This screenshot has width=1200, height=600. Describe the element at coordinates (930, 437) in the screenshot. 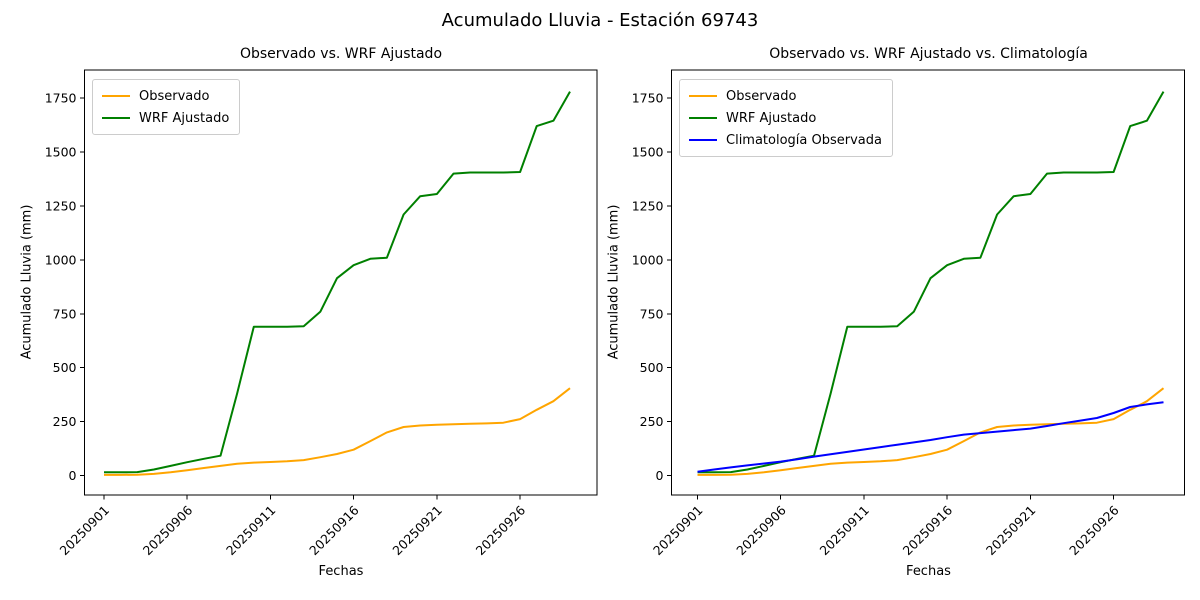

I see `series-line-climatolog-a-observada` at that location.